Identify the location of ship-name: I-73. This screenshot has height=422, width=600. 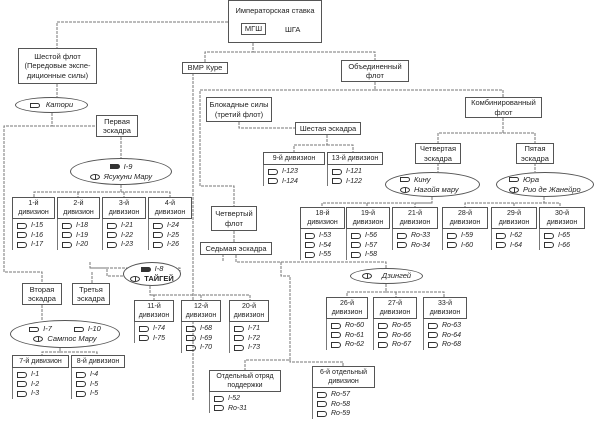
(254, 347).